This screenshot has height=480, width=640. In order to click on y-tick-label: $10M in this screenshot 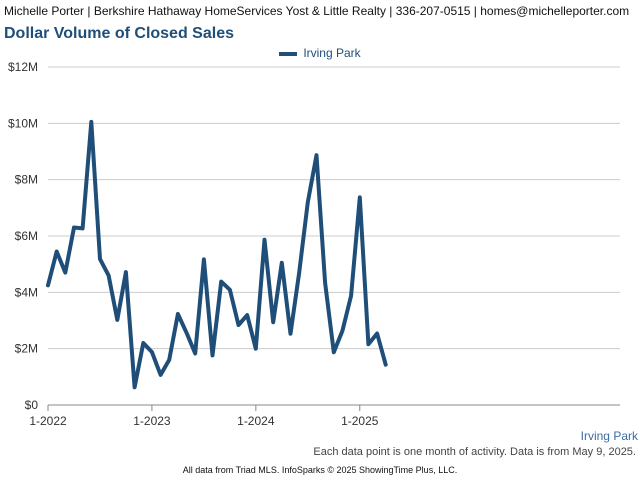, I will do `click(23, 123)`.